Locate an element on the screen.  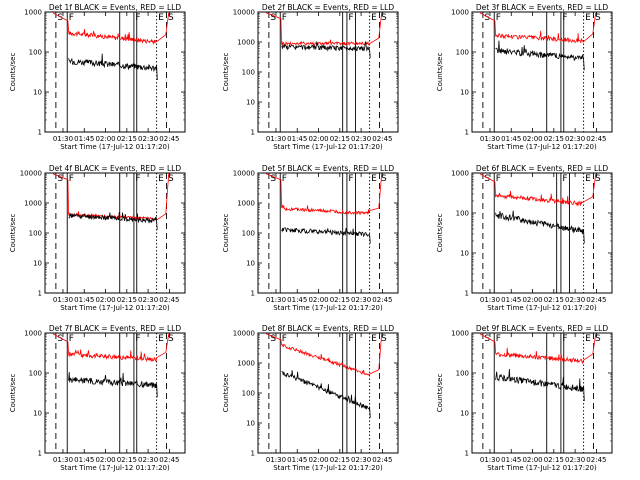
chart-title: Det 9f BLACK = Events, RED = LLD is located at coordinates (542, 328).